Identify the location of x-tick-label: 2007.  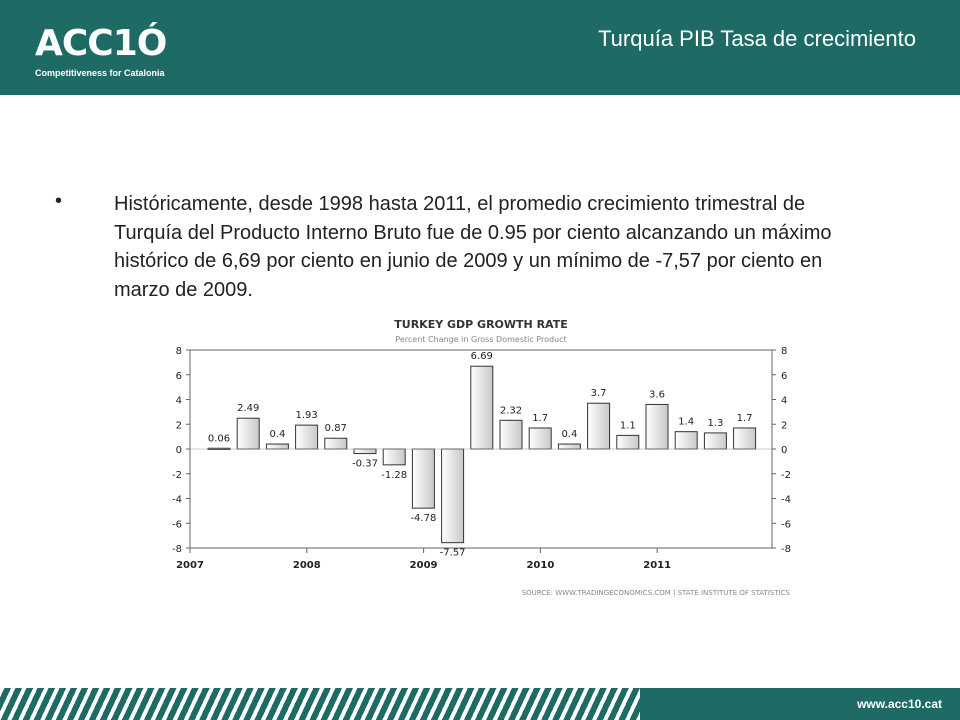
(190, 565).